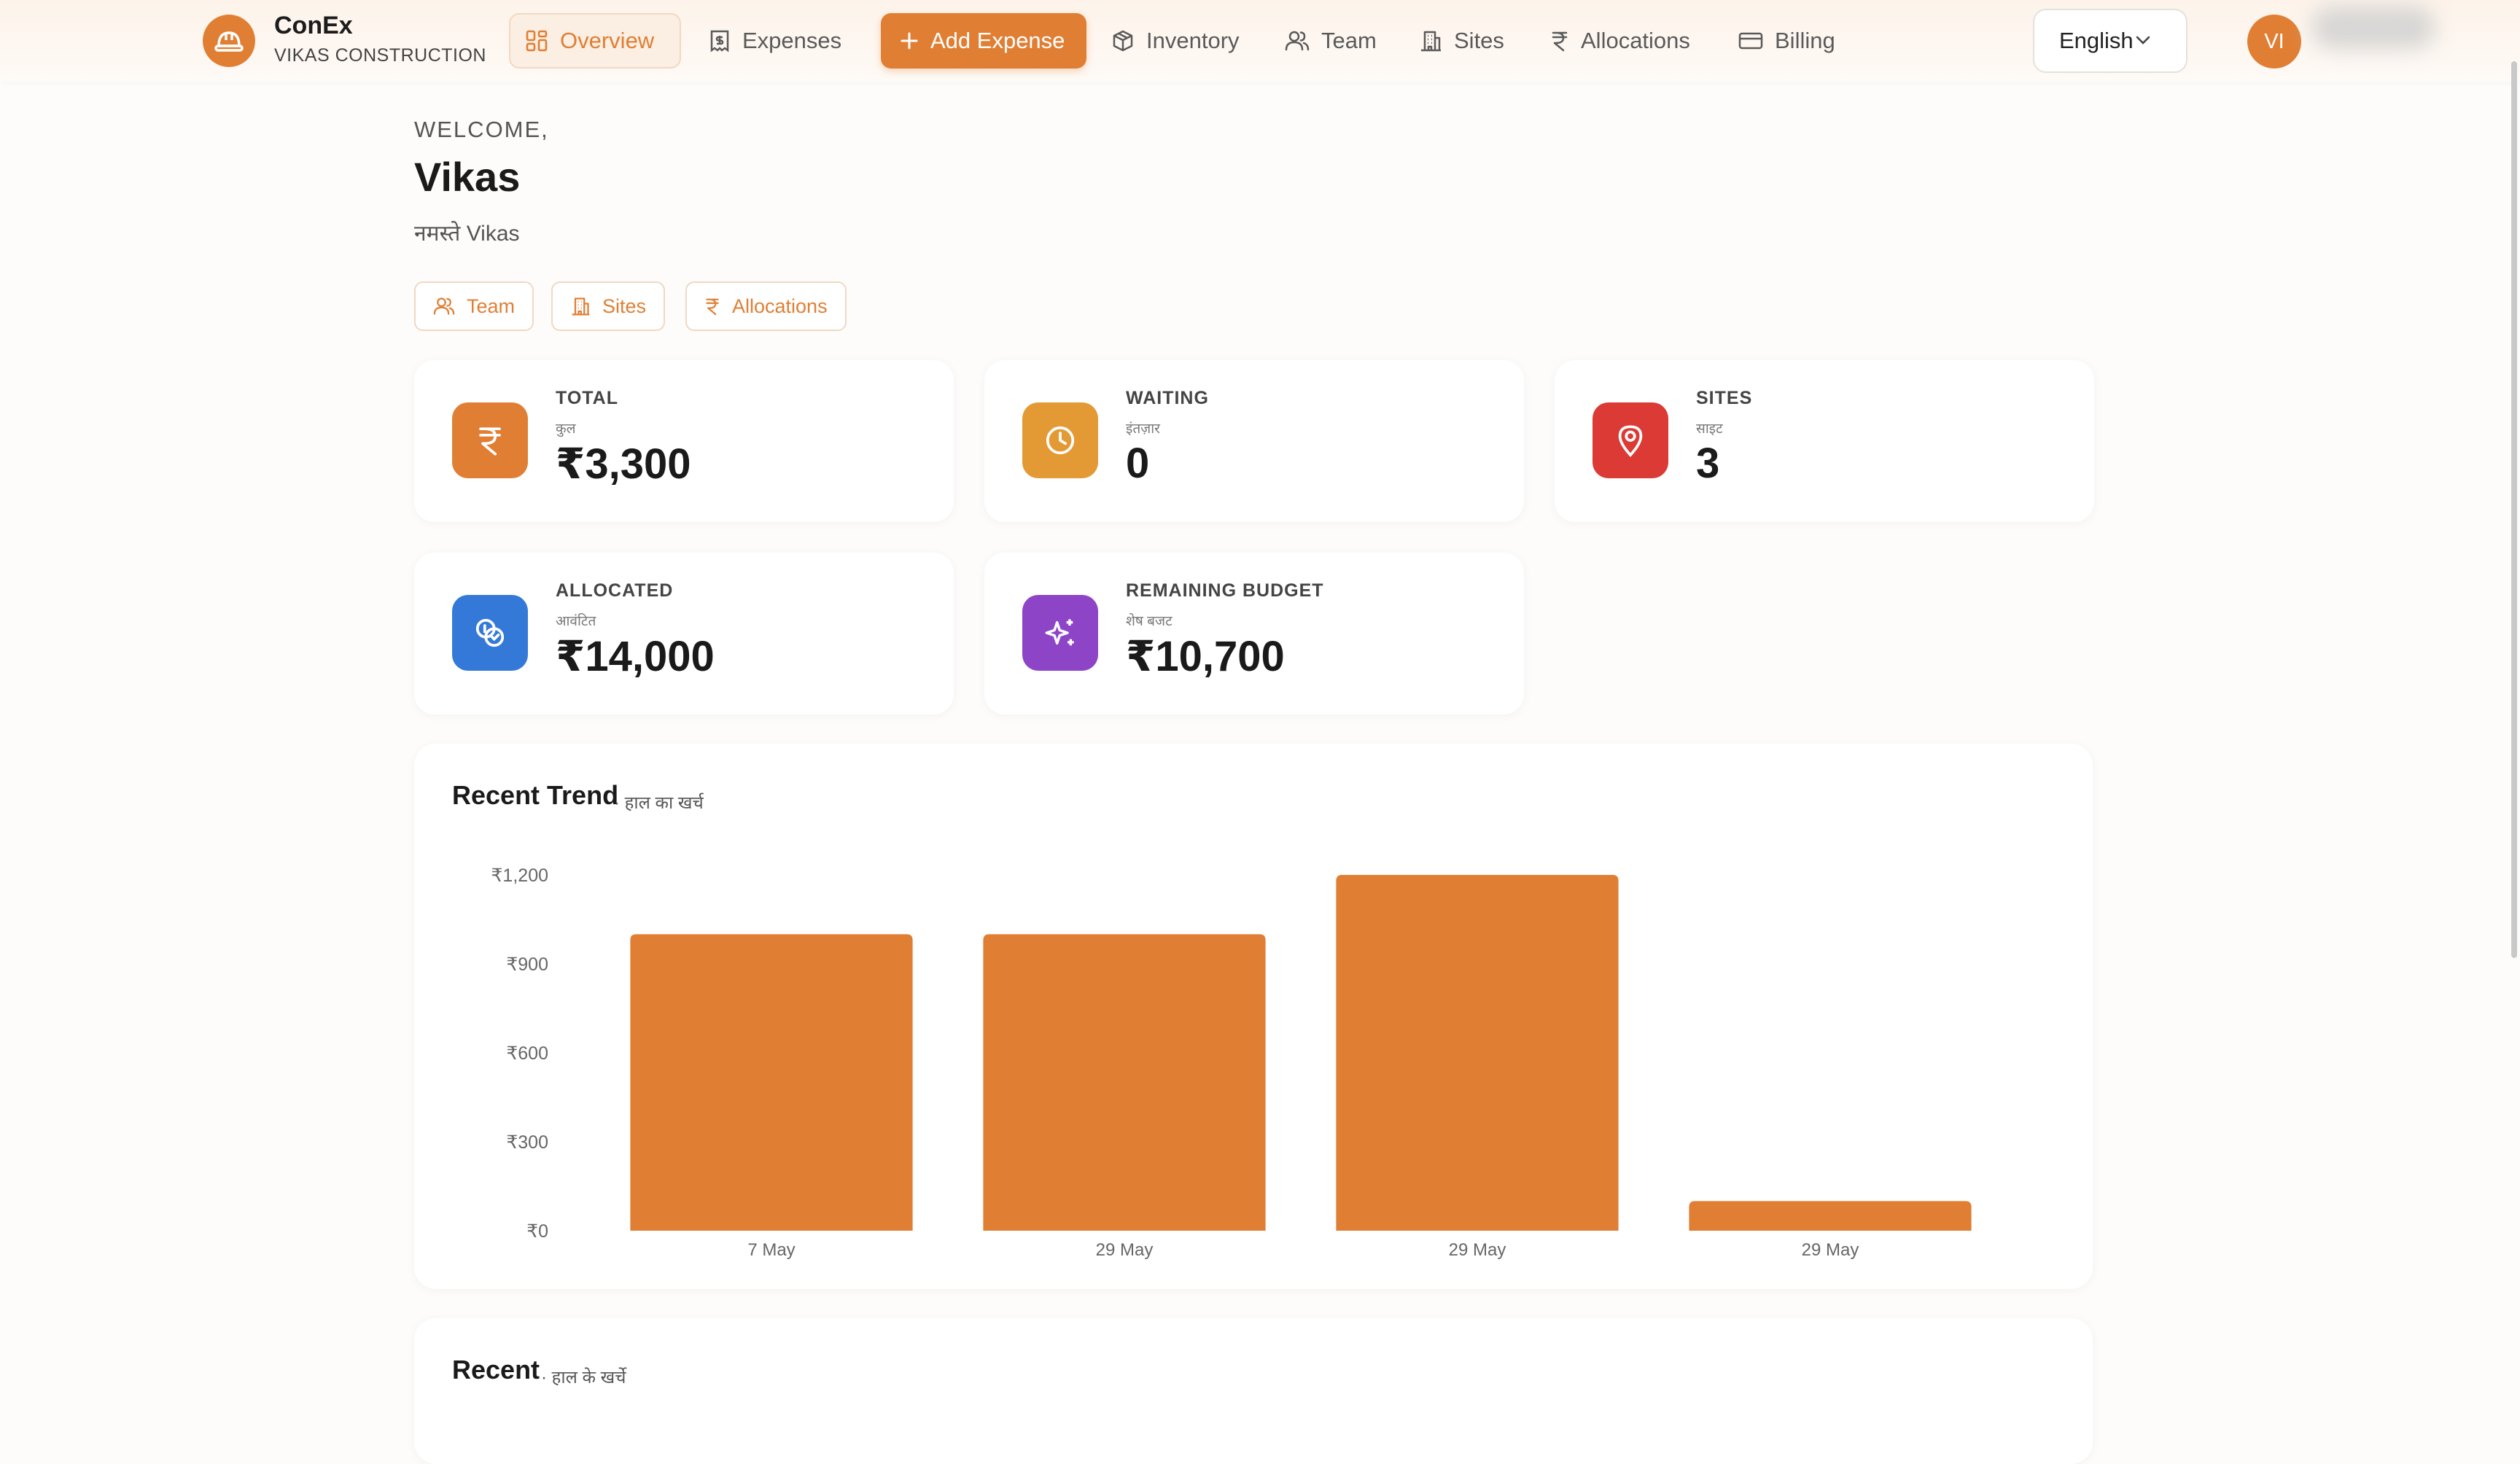 The image size is (2520, 1464). I want to click on stat-label: TOTAL, so click(587, 398).